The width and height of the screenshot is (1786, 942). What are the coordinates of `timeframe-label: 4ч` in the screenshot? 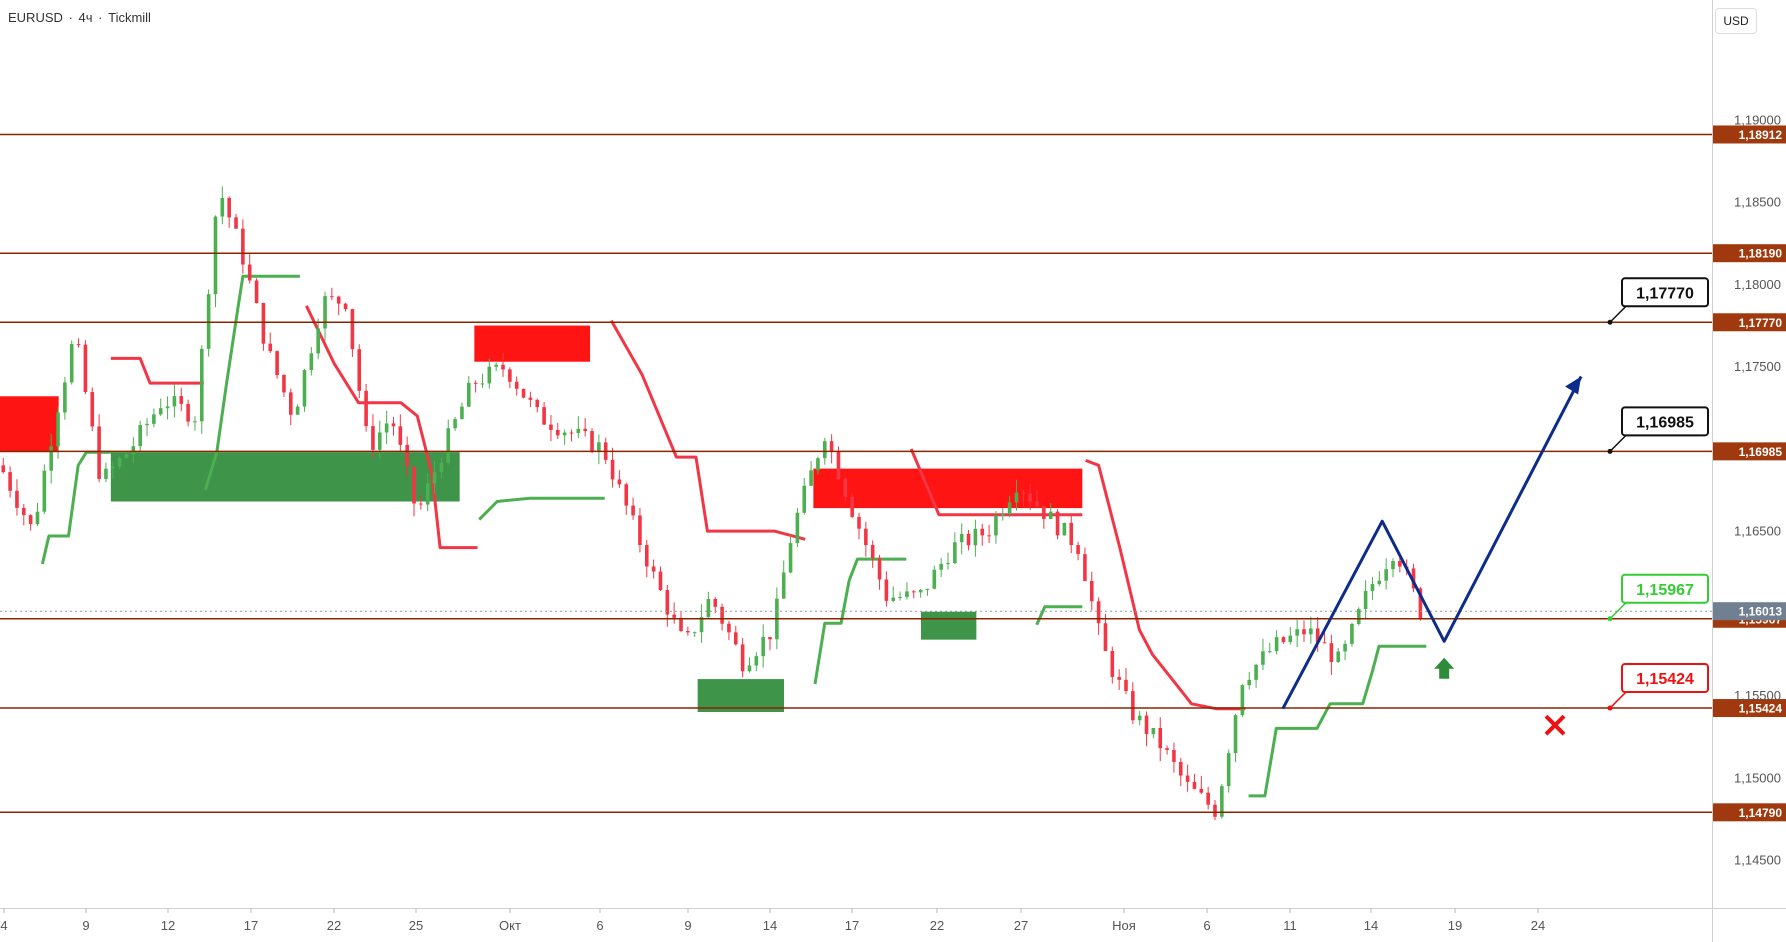 It's located at (85, 17).